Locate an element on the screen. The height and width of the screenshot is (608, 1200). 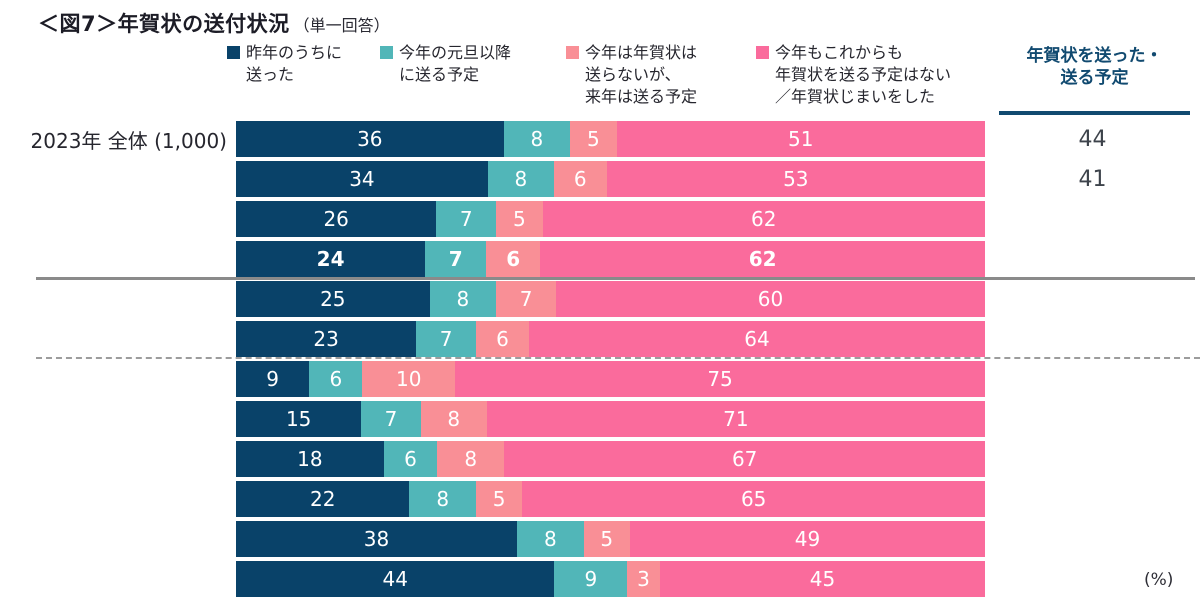
bar-segment-value: 18 is located at coordinates (310, 459).